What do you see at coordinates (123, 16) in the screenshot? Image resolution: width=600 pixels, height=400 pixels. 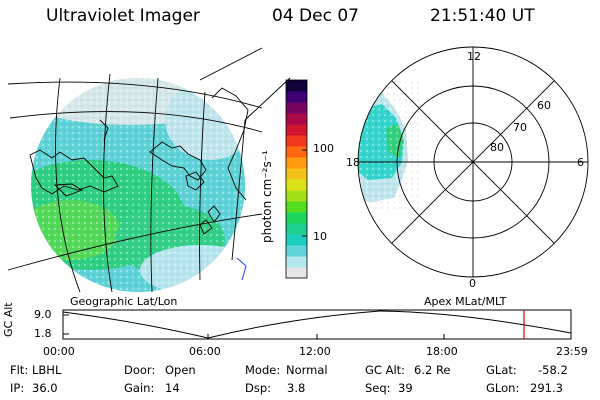 I see `instrument-title: Ultraviolet Imager` at bounding box center [123, 16].